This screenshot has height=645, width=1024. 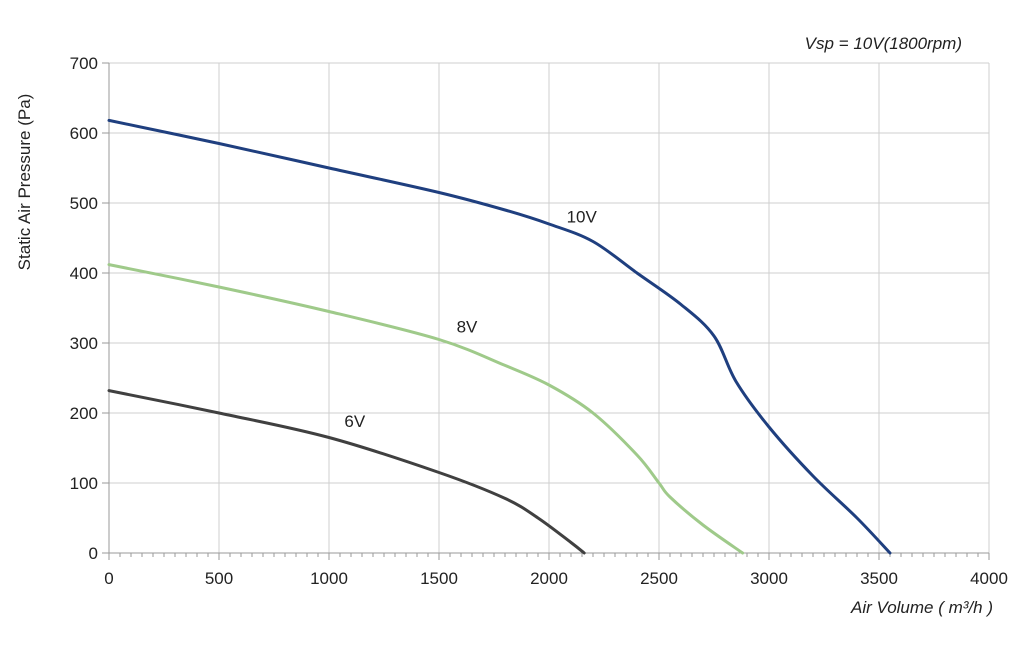 I want to click on x-tick-labels: 0 500 1000 1500 2000 2500 3000 3500 4000, so click(x=556, y=578).